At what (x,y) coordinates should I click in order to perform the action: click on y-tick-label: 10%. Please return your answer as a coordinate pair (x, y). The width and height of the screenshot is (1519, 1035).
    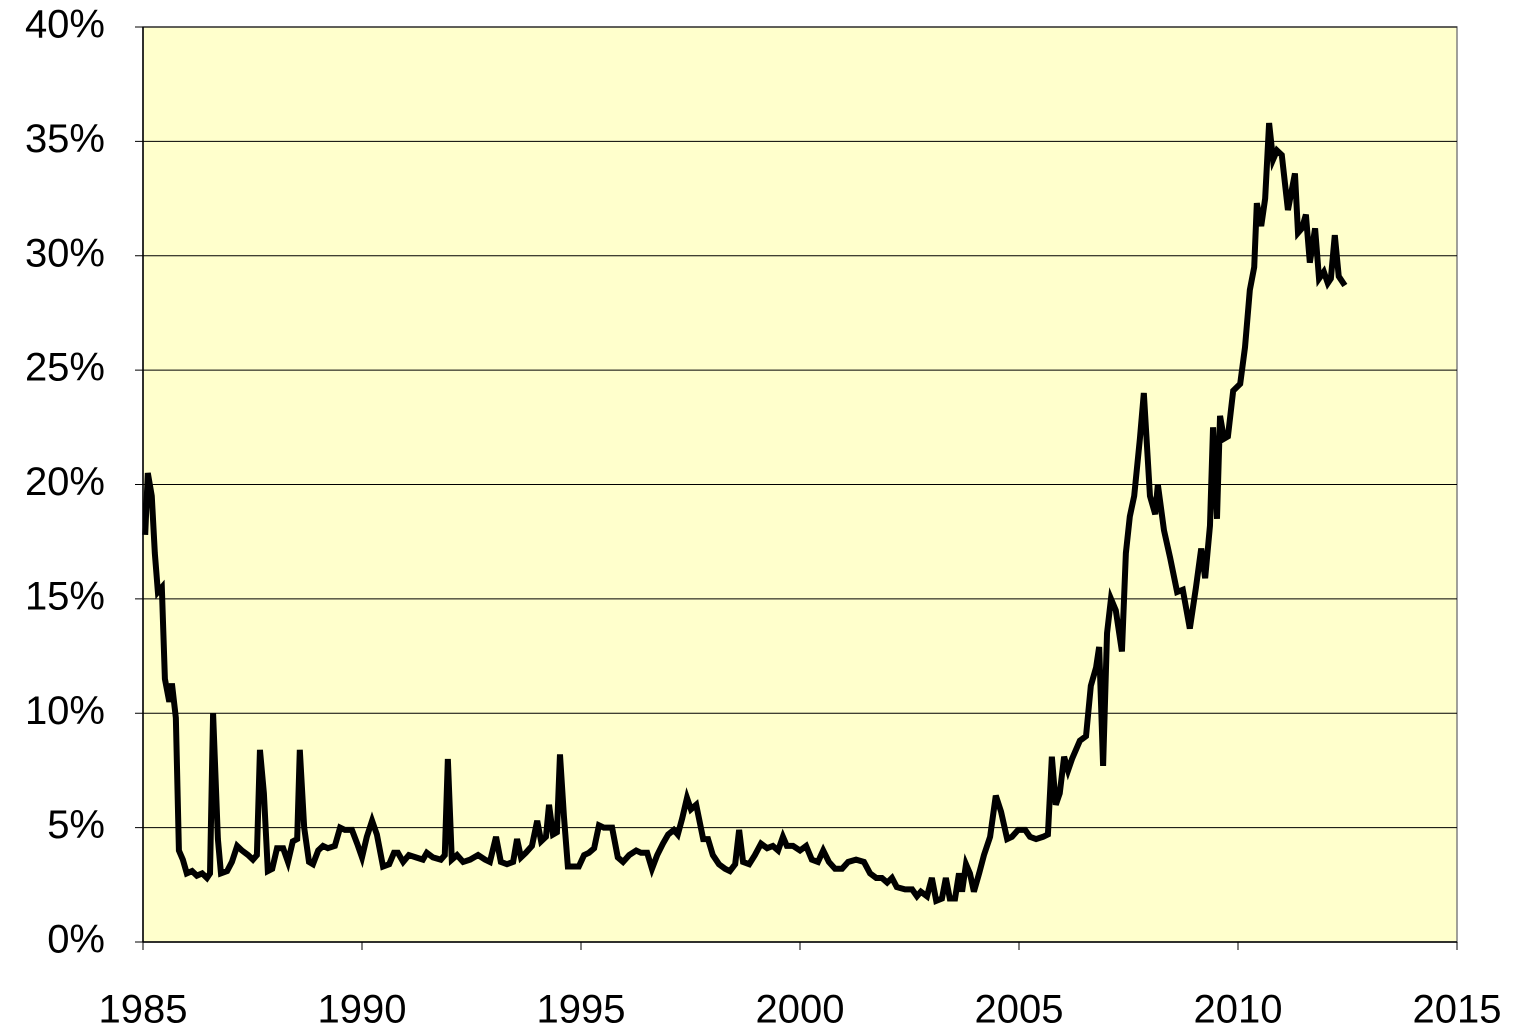
    Looking at the image, I should click on (65, 711).